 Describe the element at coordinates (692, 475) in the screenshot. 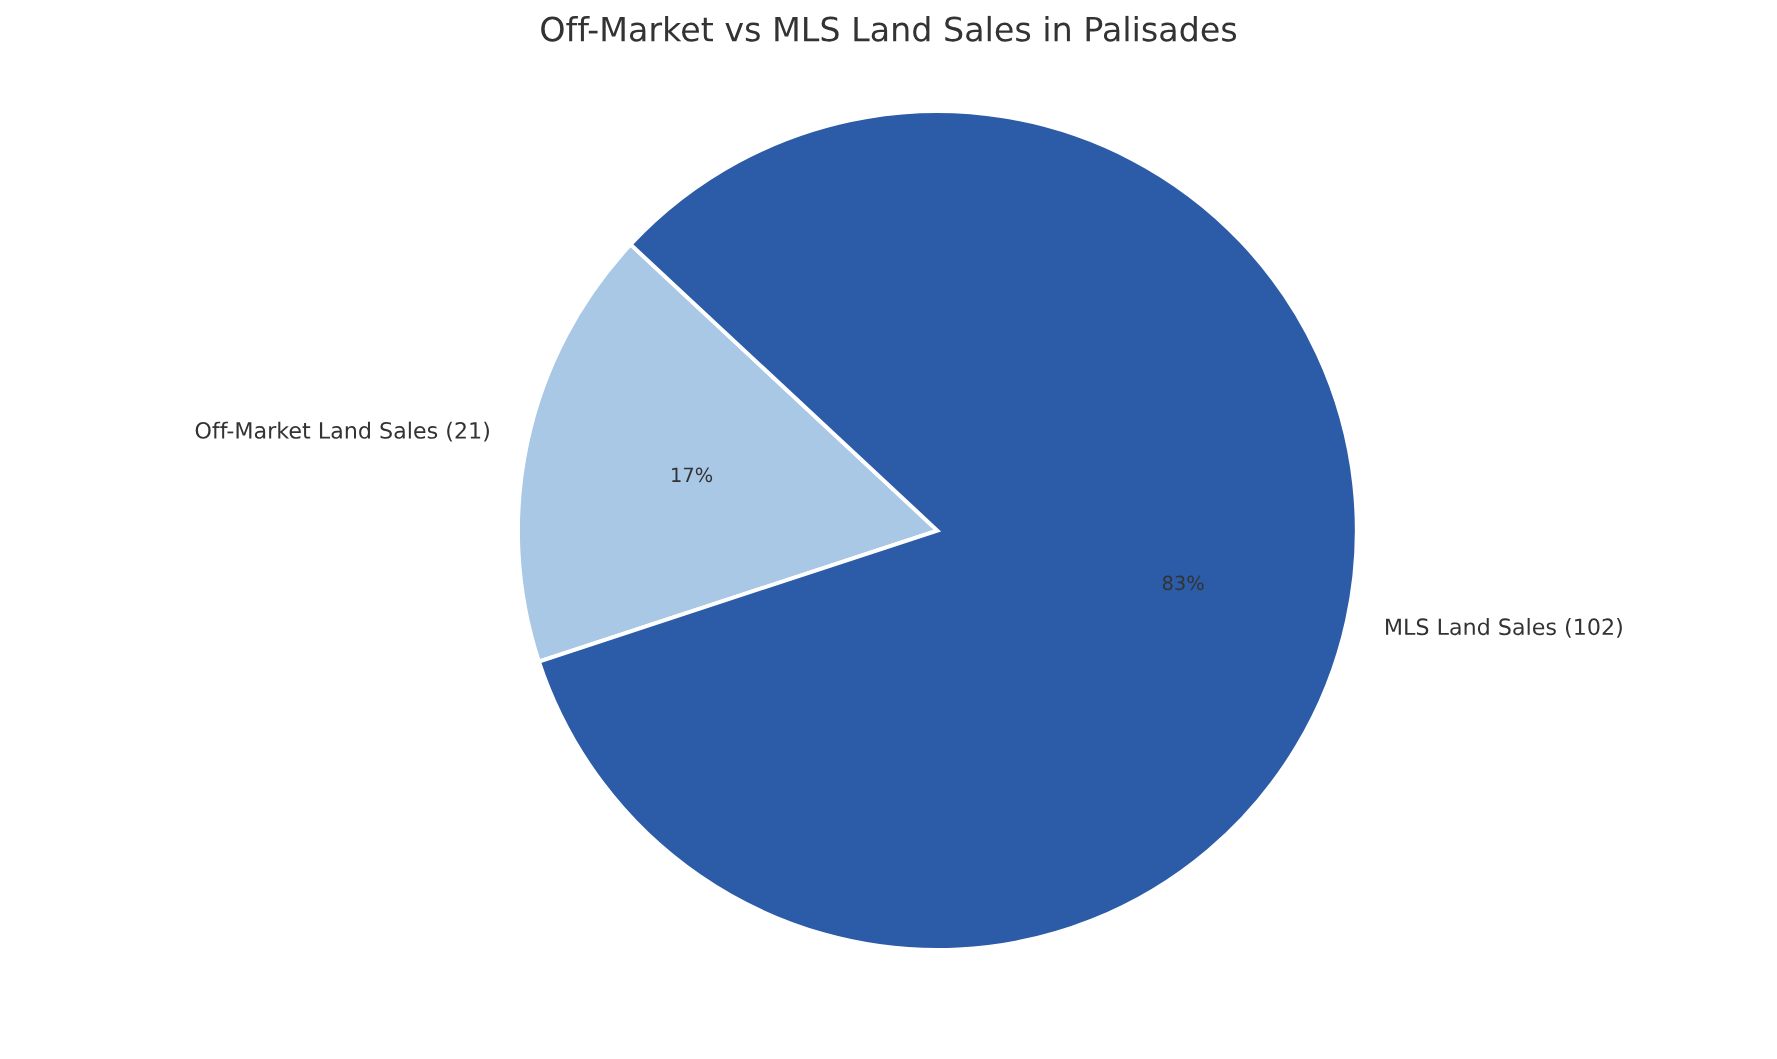

I see `data-label: 17%` at that location.